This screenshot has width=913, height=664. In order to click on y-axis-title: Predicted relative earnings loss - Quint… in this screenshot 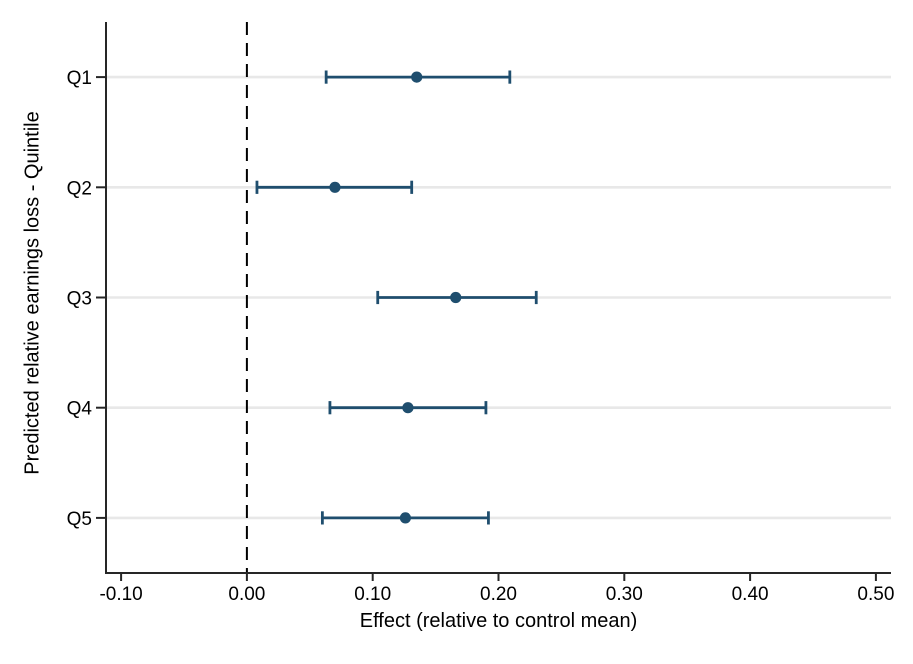, I will do `click(32, 293)`.